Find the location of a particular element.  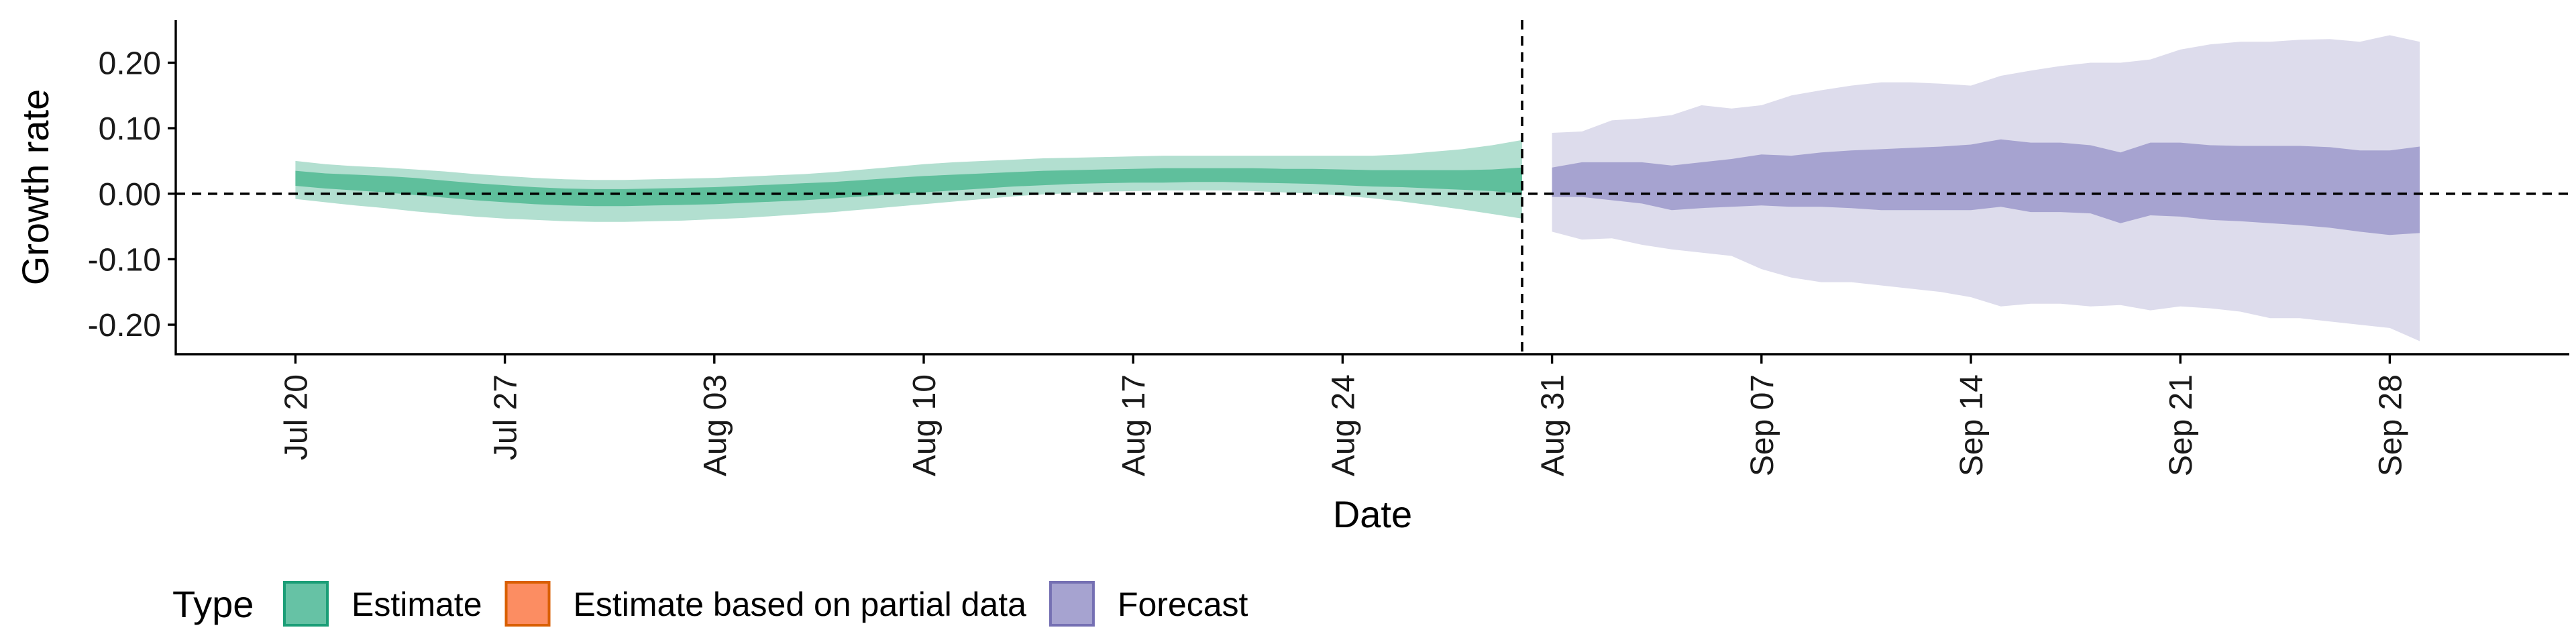

legend-label-estimate: Estimate is located at coordinates (417, 604).